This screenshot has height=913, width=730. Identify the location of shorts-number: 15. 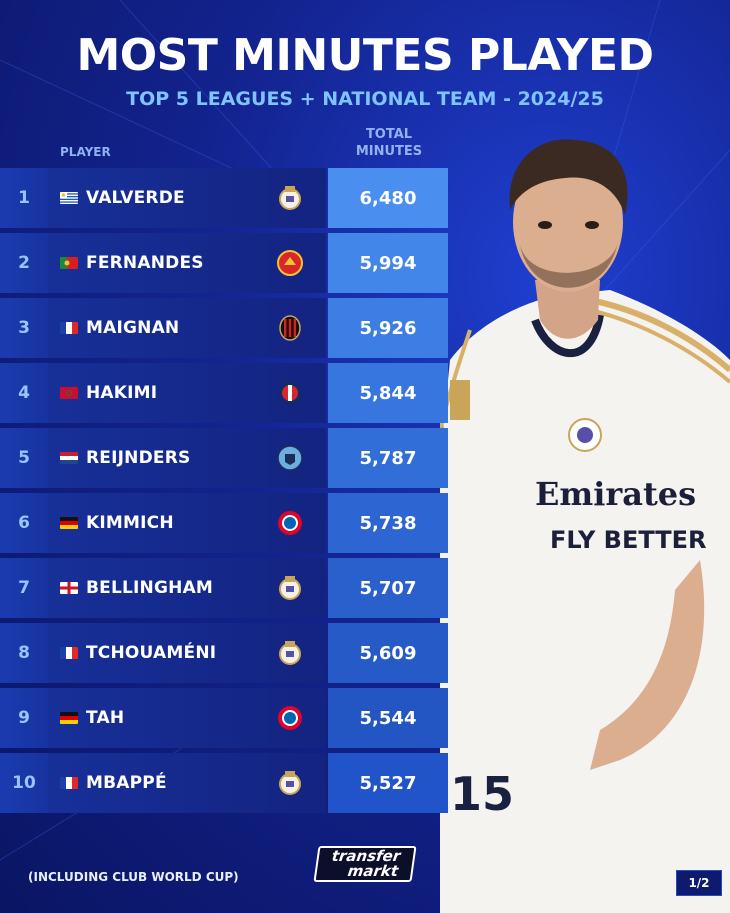
(482, 794).